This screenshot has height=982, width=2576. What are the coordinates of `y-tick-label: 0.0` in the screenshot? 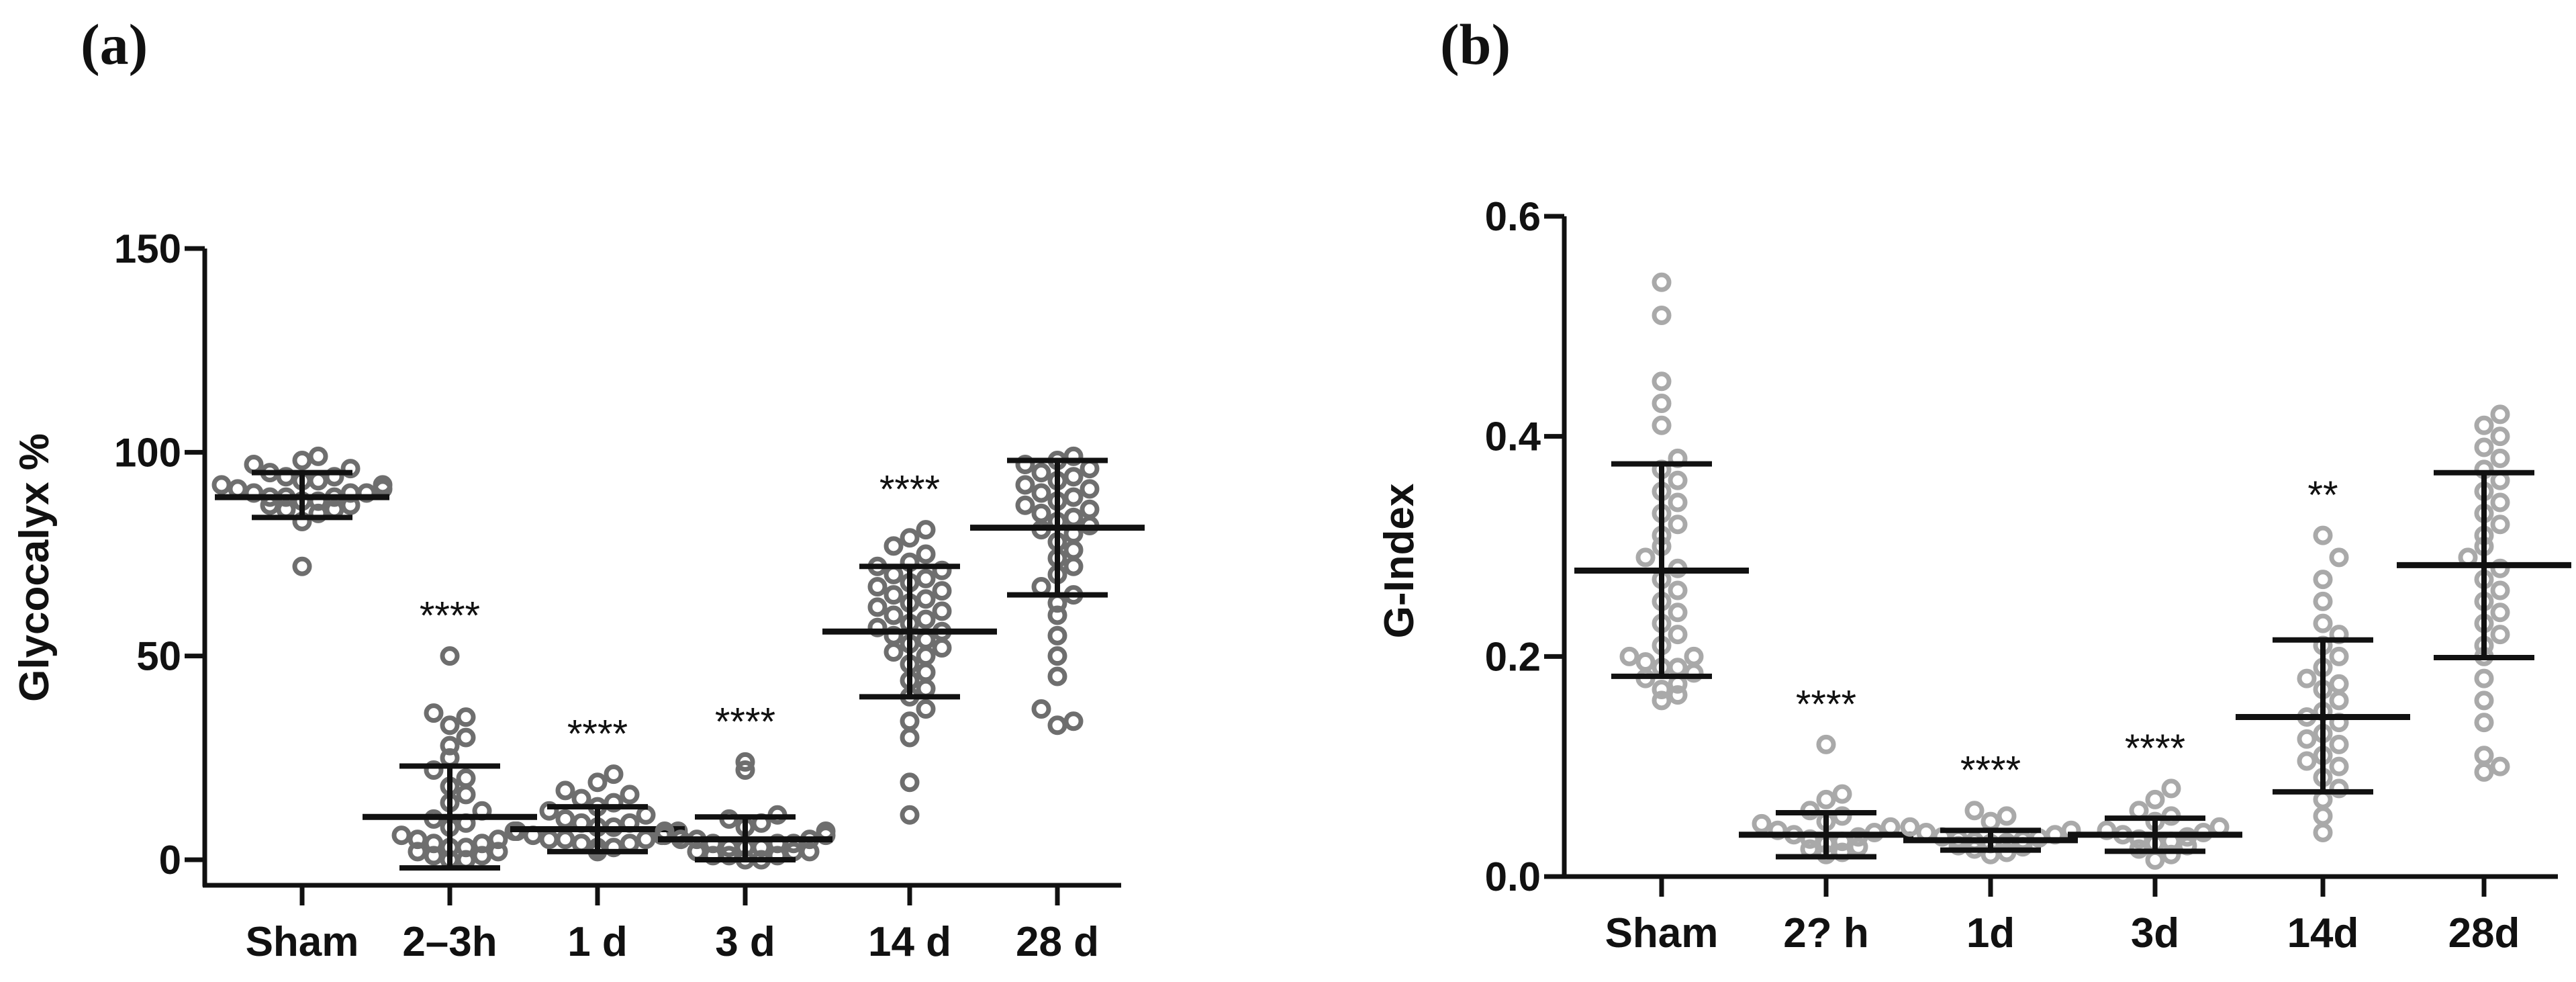 It's located at (1513, 876).